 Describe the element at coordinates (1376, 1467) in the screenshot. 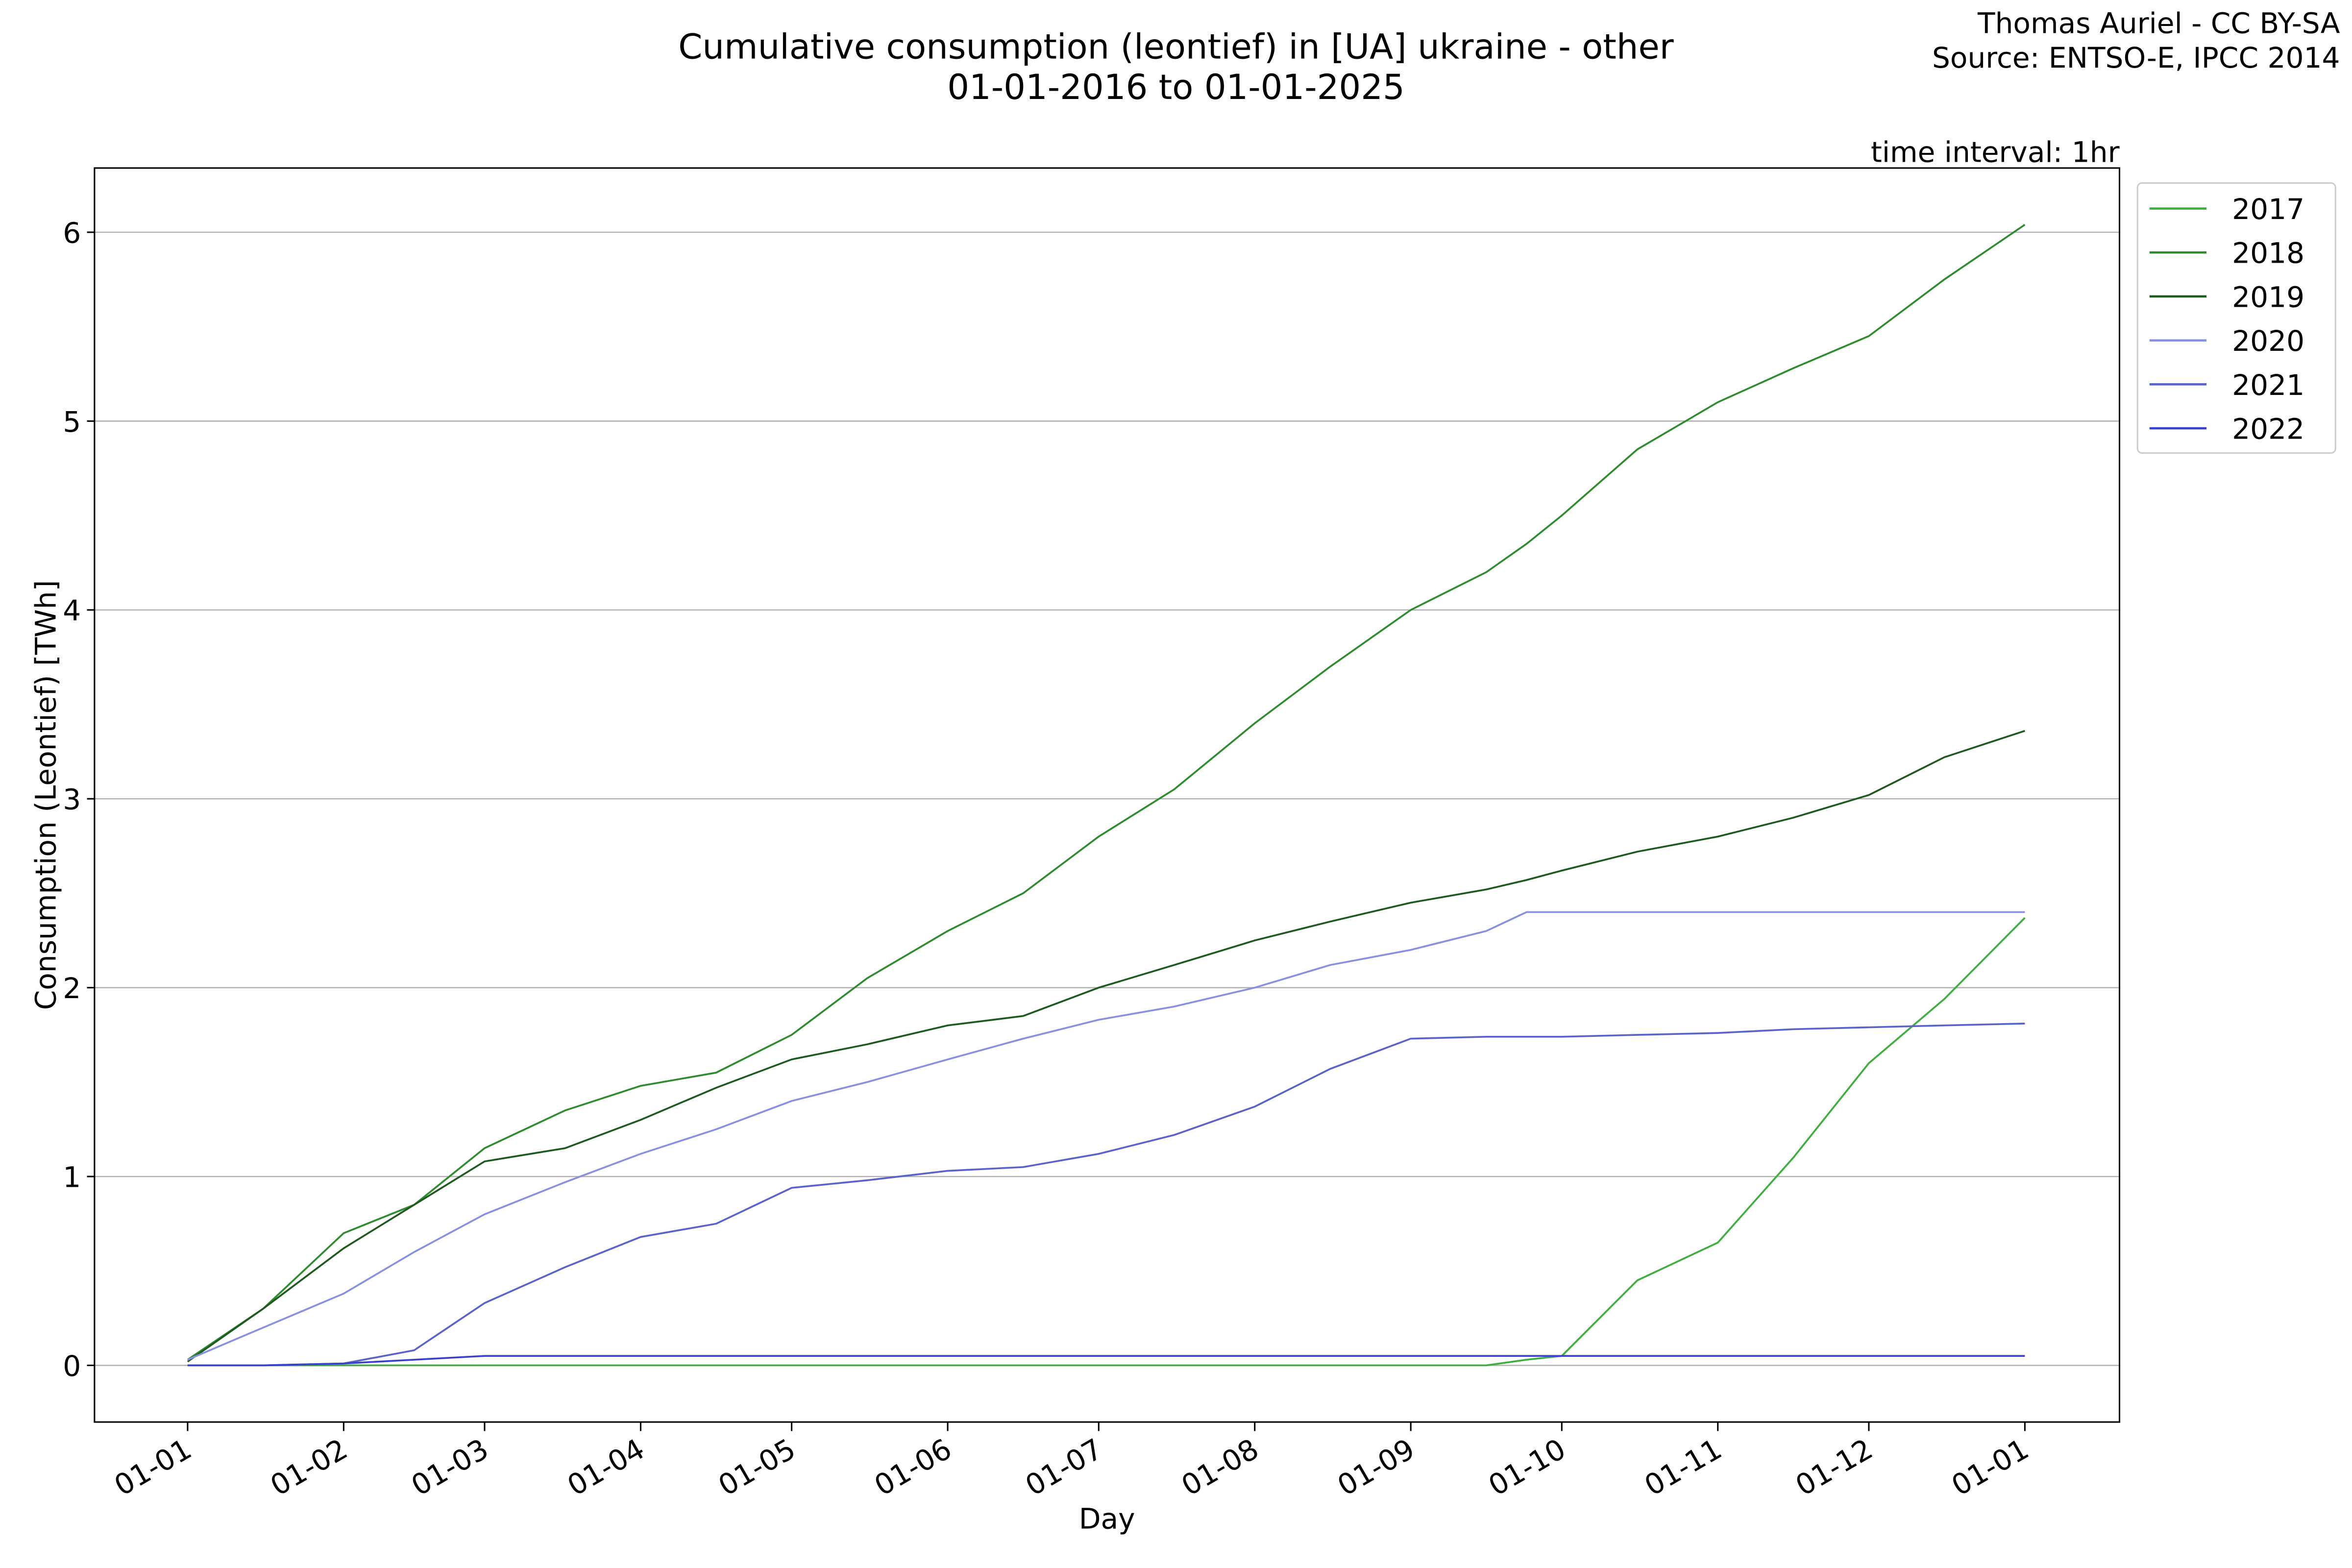

I see `x-tick-label: 01-09` at that location.